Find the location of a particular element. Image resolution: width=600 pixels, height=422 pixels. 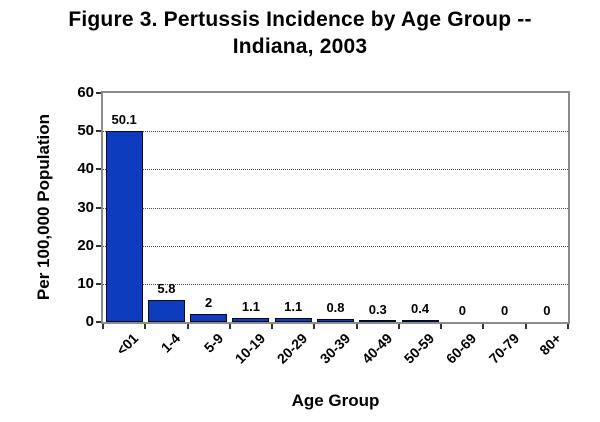

y-tick-label-30: 30 is located at coordinates (85, 207).